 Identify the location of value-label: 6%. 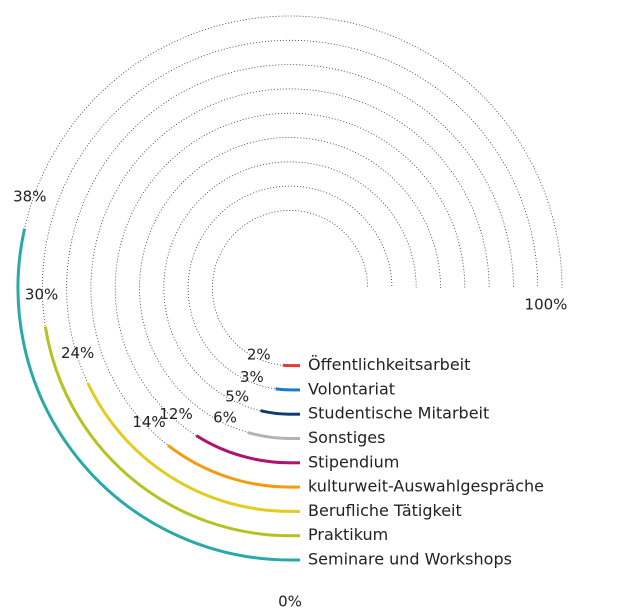
(225, 417).